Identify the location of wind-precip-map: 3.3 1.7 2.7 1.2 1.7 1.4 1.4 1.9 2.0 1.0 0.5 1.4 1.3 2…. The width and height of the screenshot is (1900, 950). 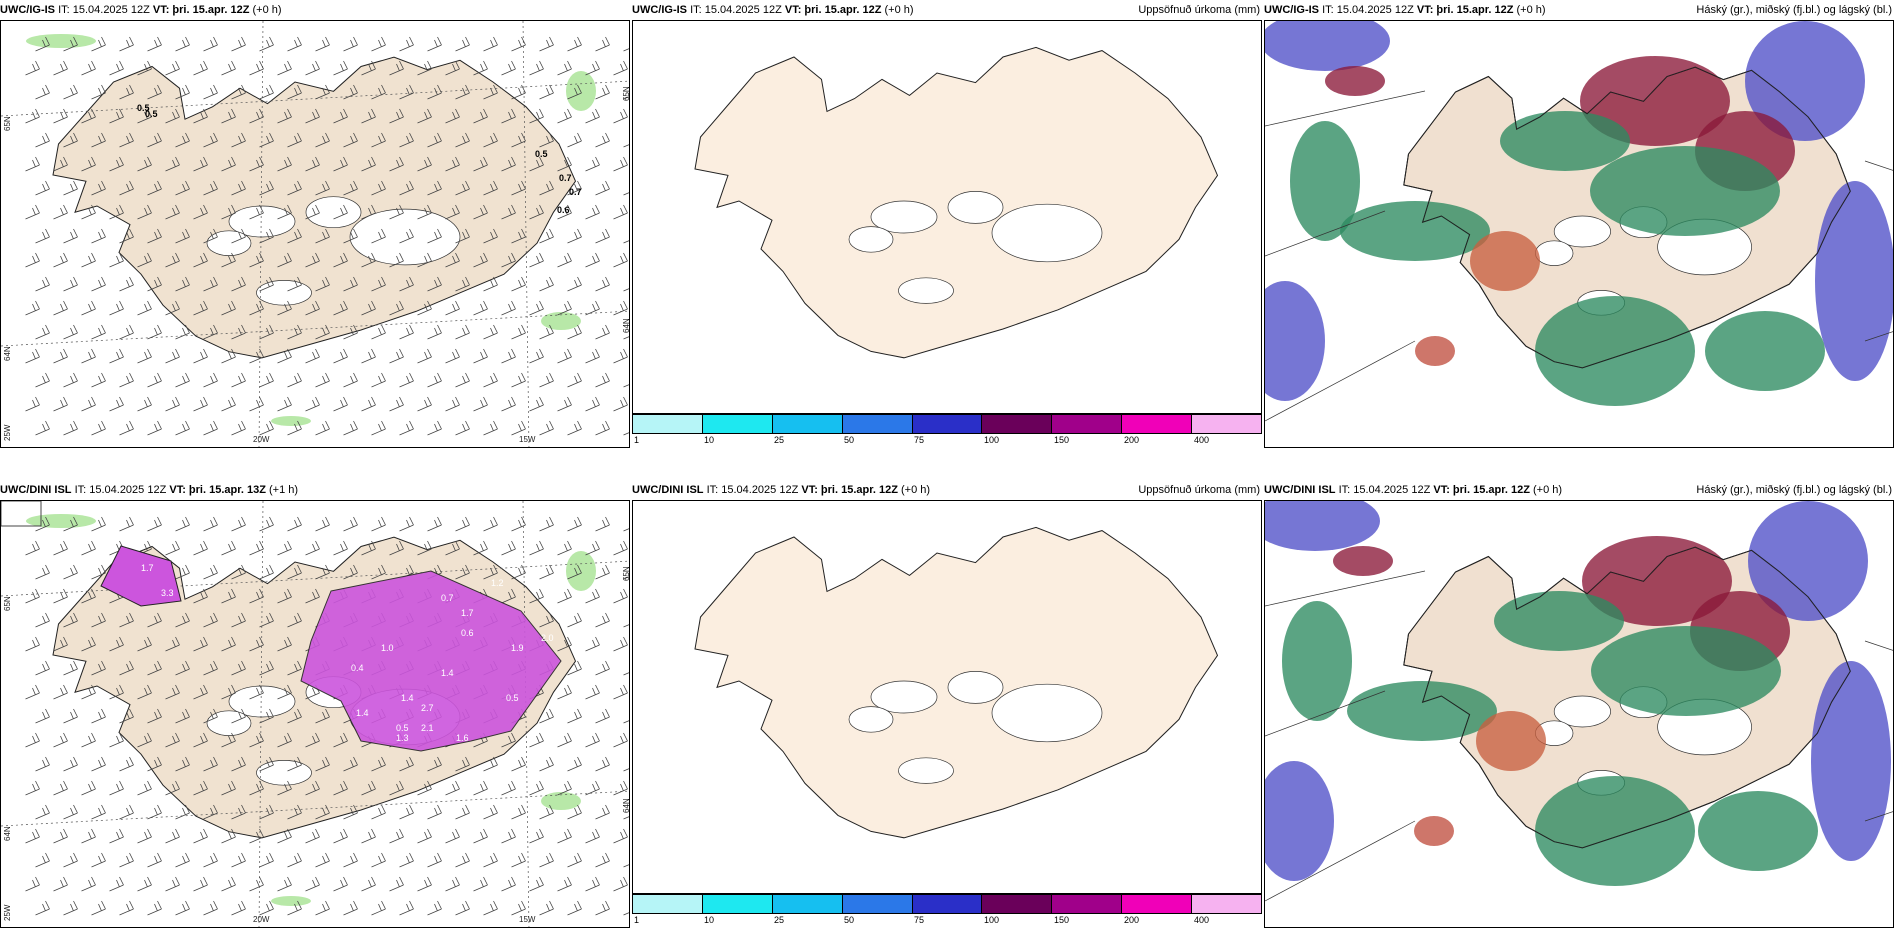
(315, 714).